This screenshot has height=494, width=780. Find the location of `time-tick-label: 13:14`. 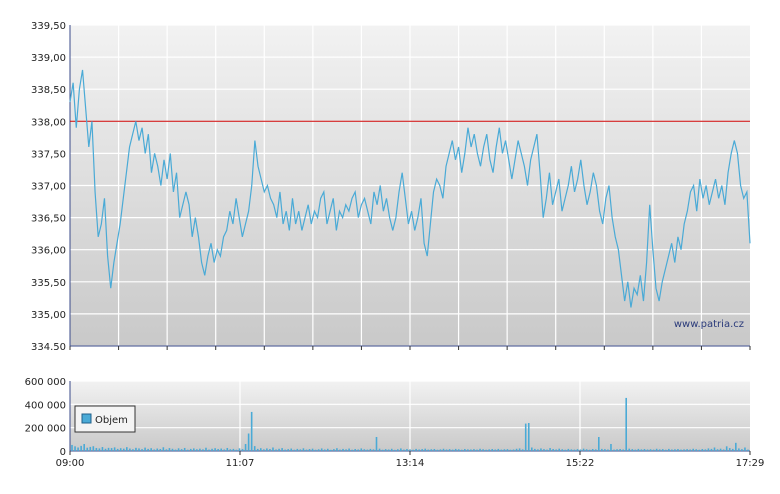

time-tick-label: 13:14 is located at coordinates (410, 463).